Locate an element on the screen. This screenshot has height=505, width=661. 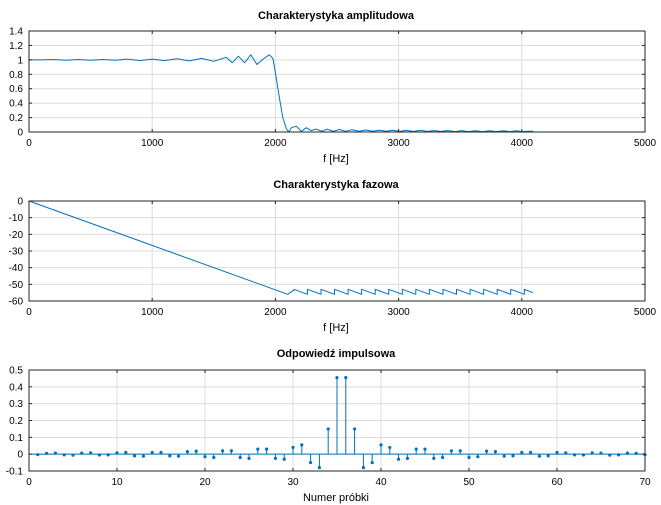
amplitude-ytick-label: 0.6 is located at coordinates (16, 89).